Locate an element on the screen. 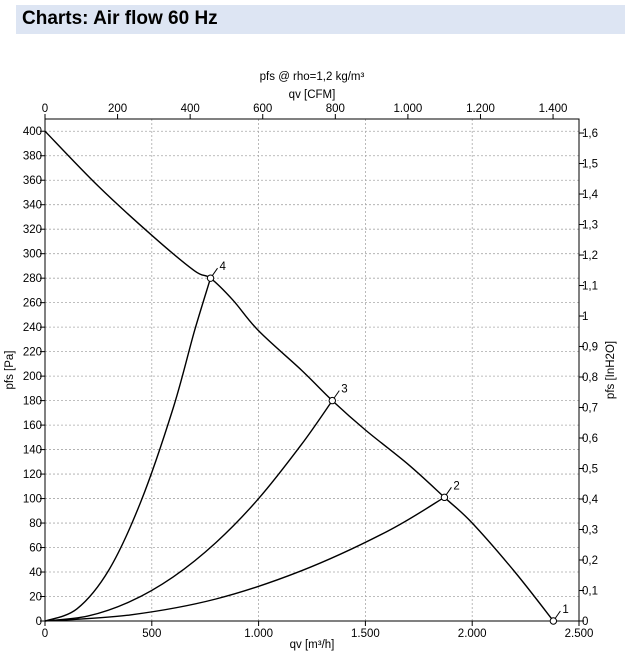 This screenshot has height=660, width=625. y-tick-label: 180 is located at coordinates (32, 402).